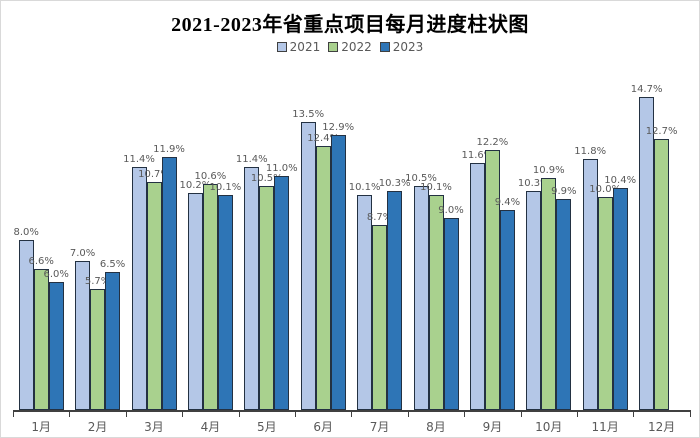 The width and height of the screenshot is (700, 438). What do you see at coordinates (266, 179) in the screenshot?
I see `data-label-2022-5月: 10.5%` at bounding box center [266, 179].